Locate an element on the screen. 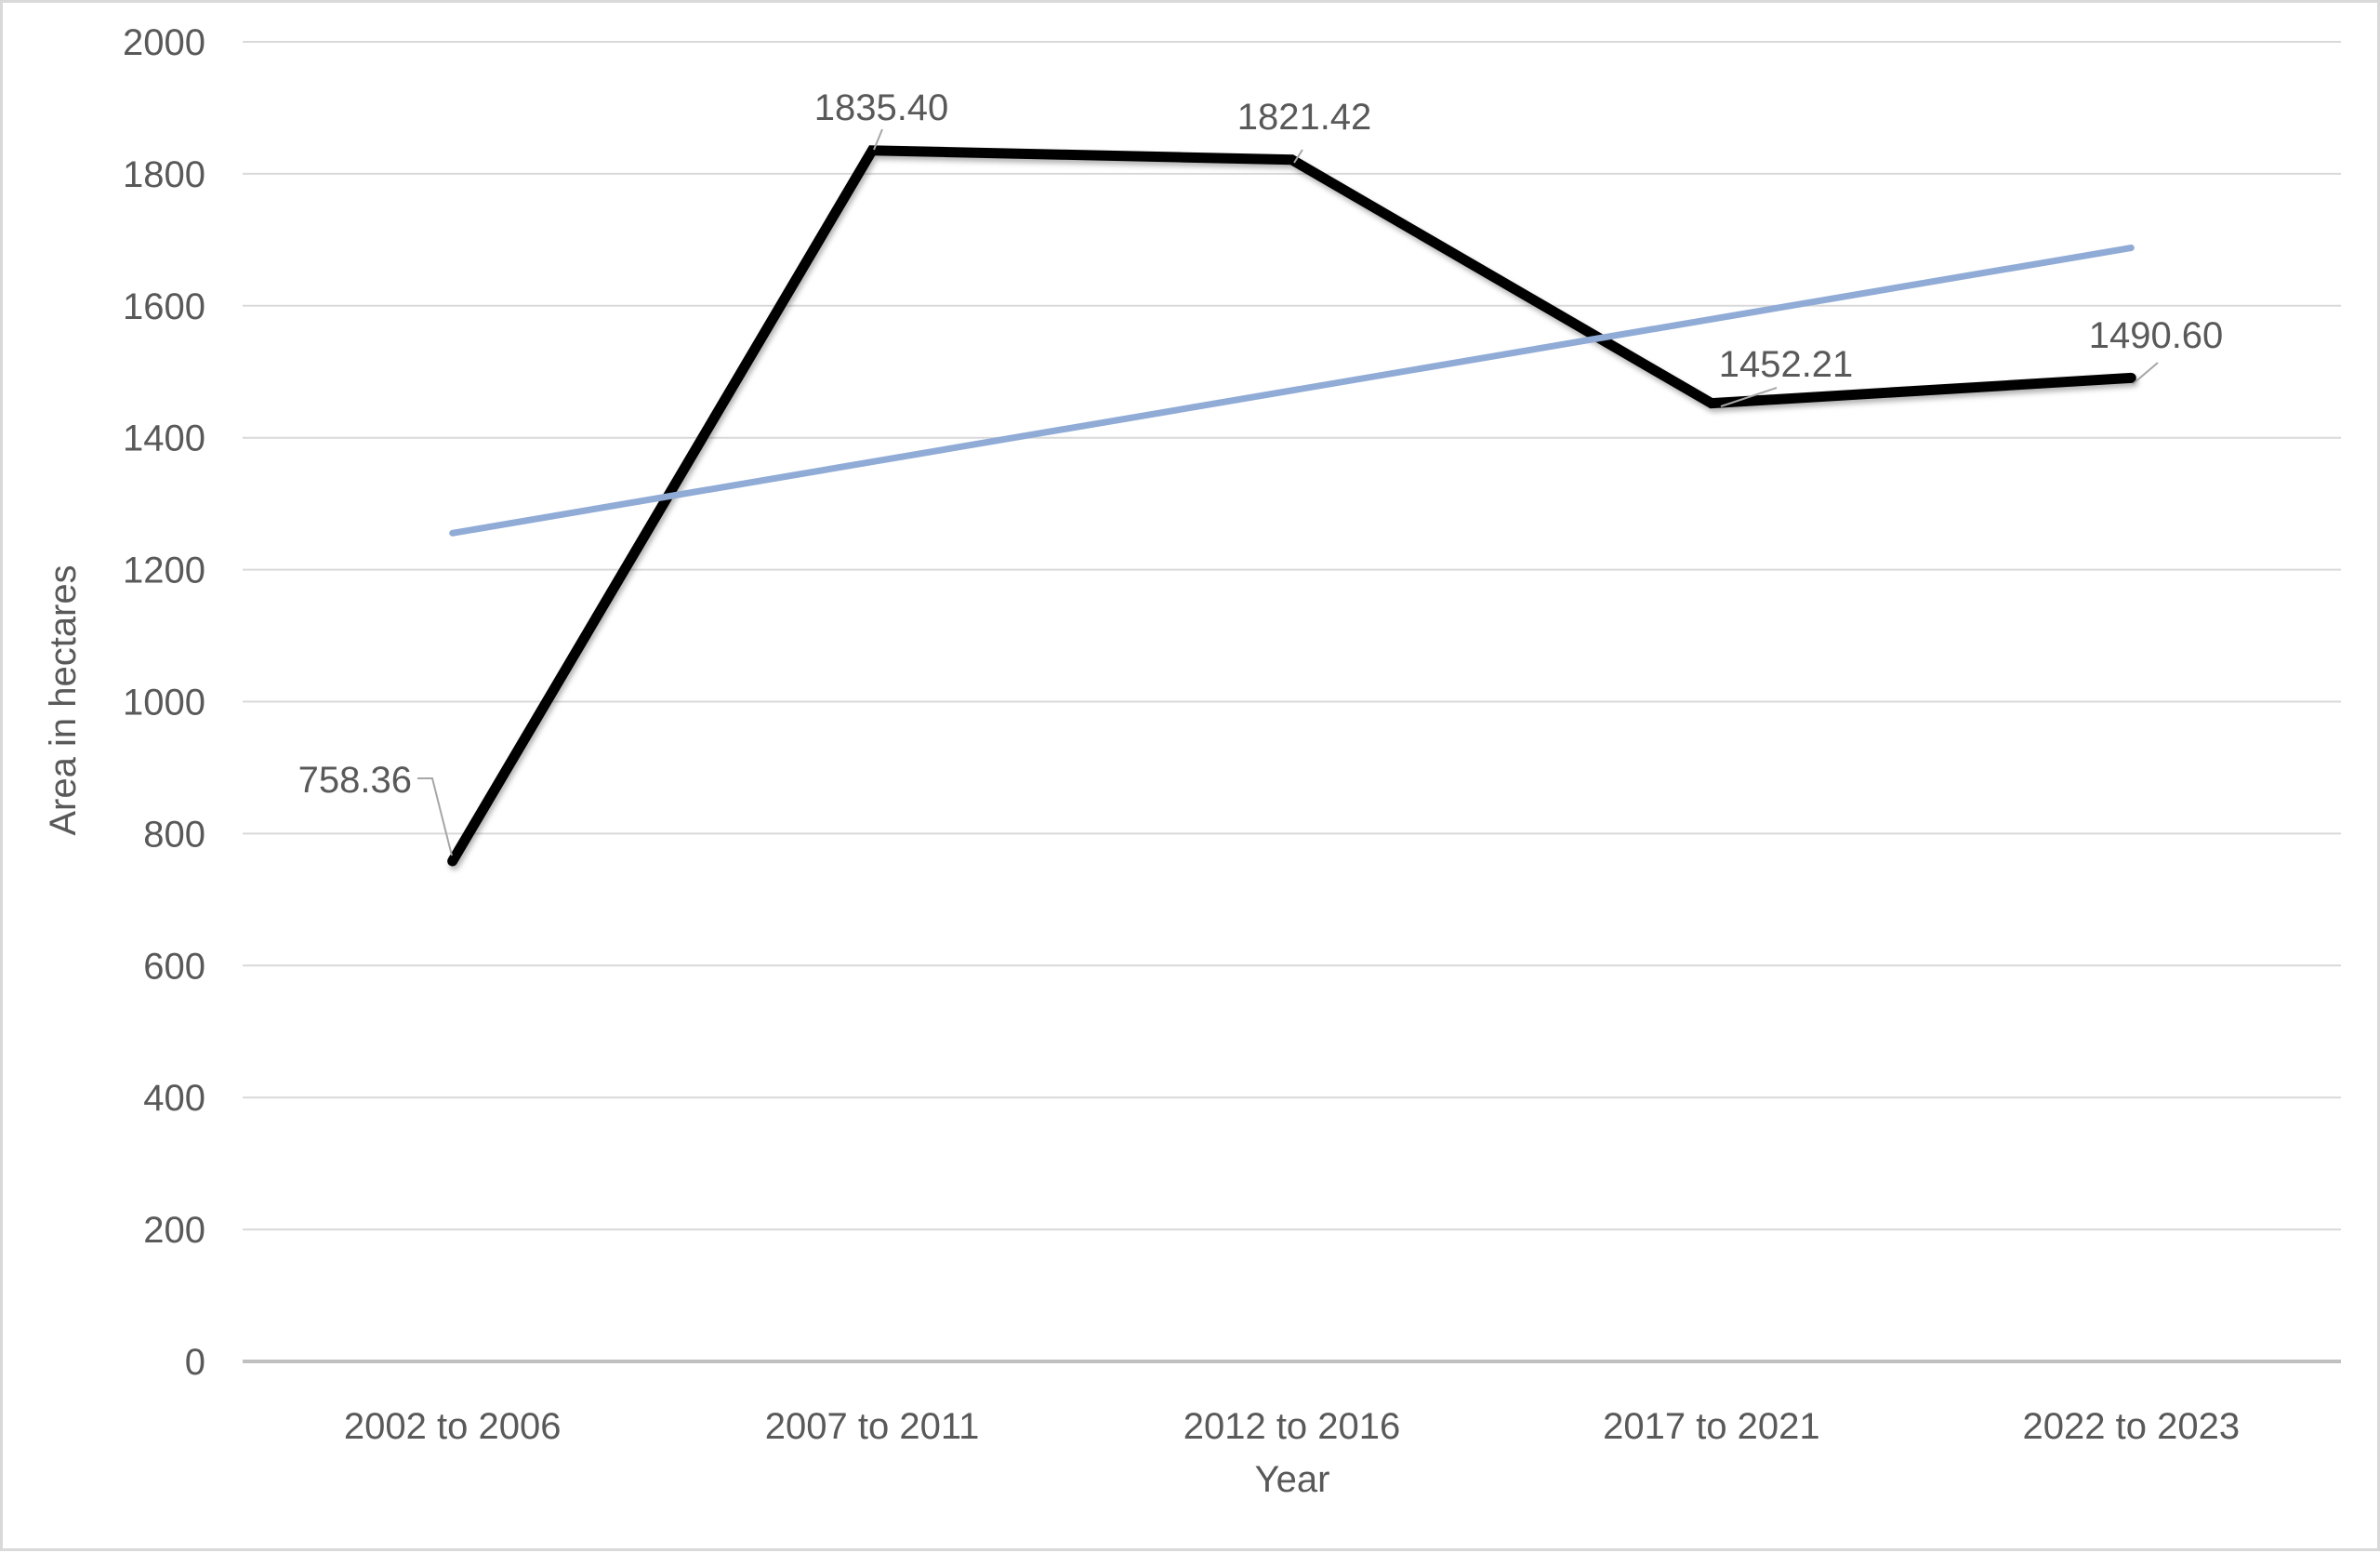  x-category-label: 2007 to 2011 is located at coordinates (872, 1426).